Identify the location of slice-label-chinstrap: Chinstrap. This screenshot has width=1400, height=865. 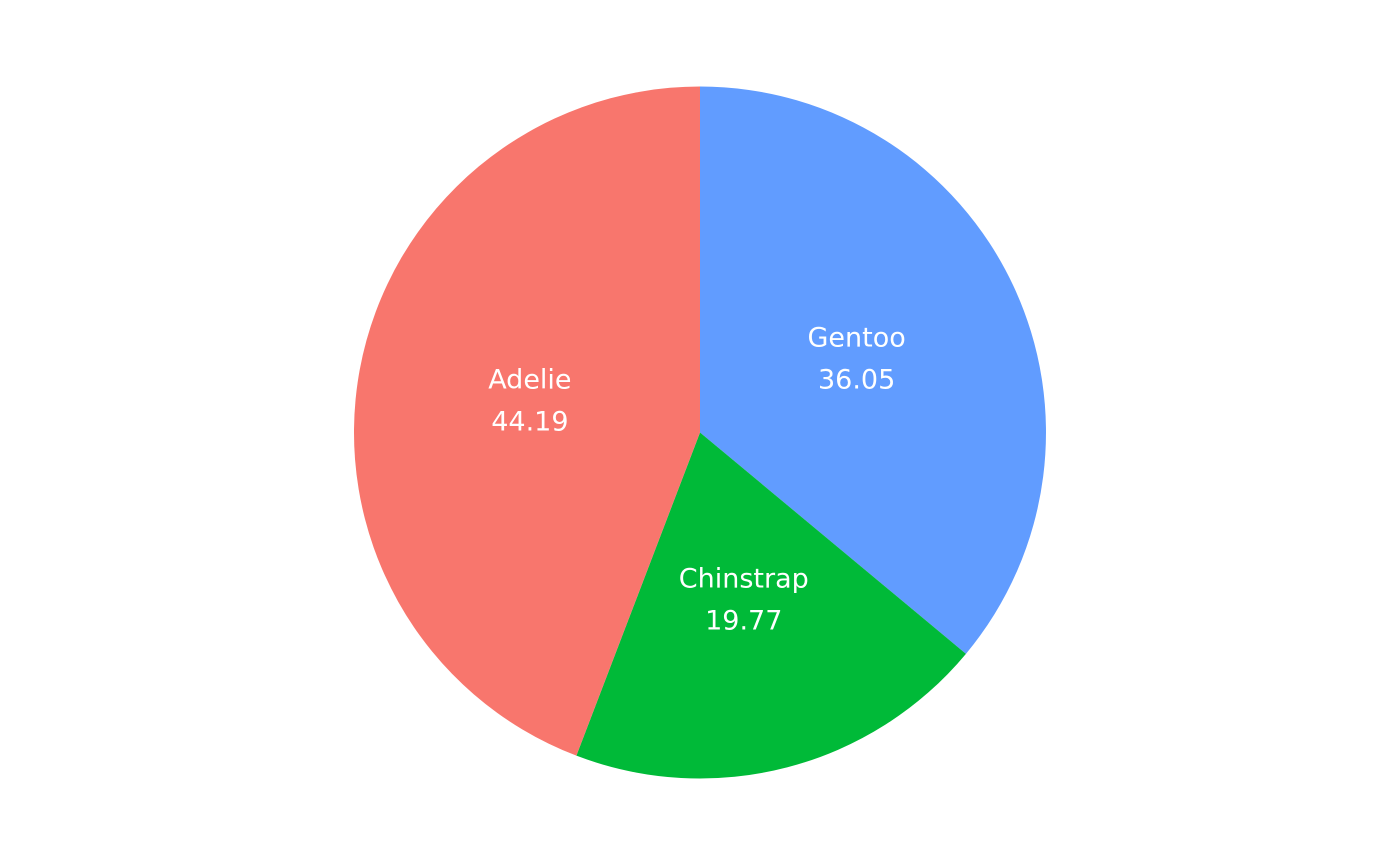
(744, 578).